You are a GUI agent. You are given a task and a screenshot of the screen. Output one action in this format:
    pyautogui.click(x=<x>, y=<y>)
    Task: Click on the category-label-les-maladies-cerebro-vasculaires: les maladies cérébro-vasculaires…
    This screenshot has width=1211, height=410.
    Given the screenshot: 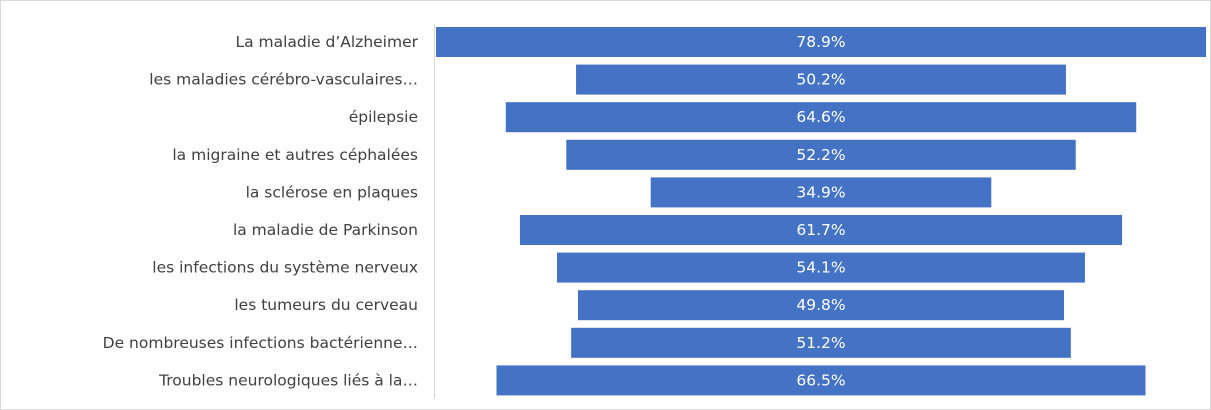 What is the action you would take?
    pyautogui.click(x=283, y=80)
    